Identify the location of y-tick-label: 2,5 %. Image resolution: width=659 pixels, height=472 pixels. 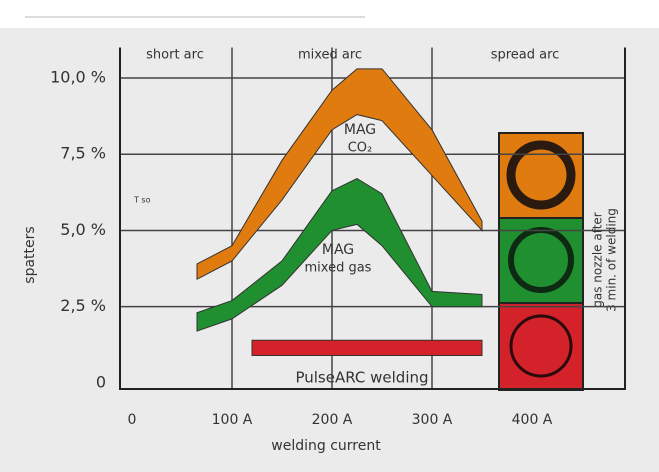
(83, 305).